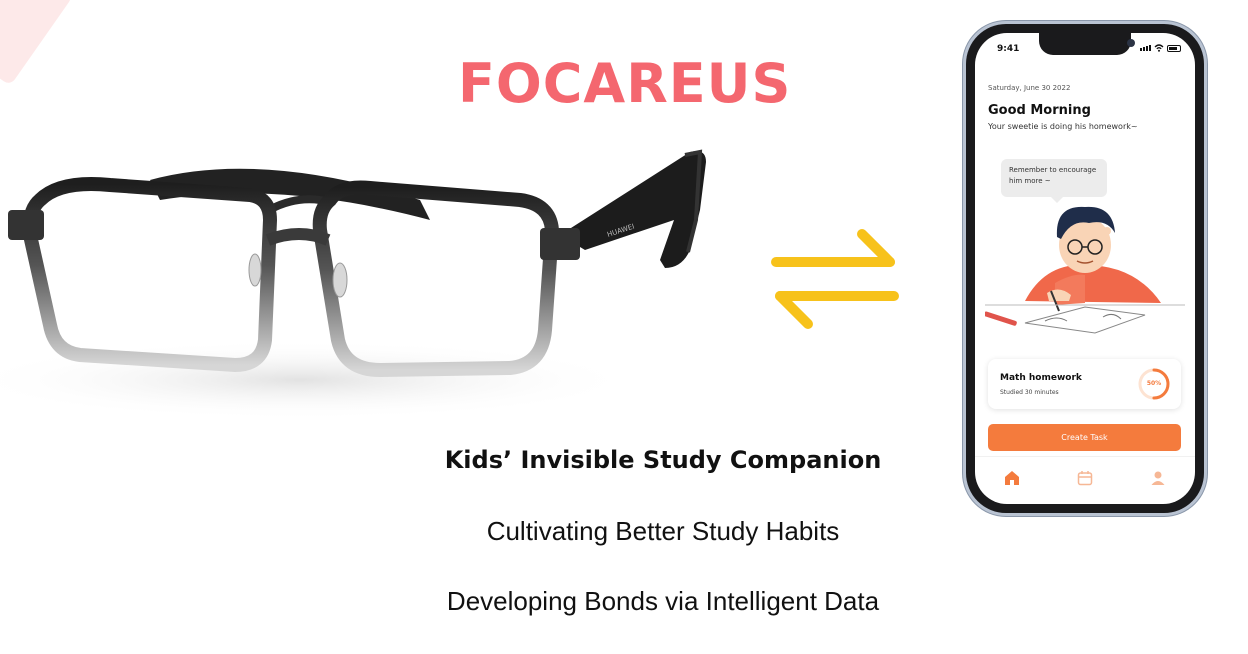 This screenshot has height=654, width=1248. What do you see at coordinates (1029, 392) in the screenshot?
I see `task-subtitle: Studied 30 minutes` at bounding box center [1029, 392].